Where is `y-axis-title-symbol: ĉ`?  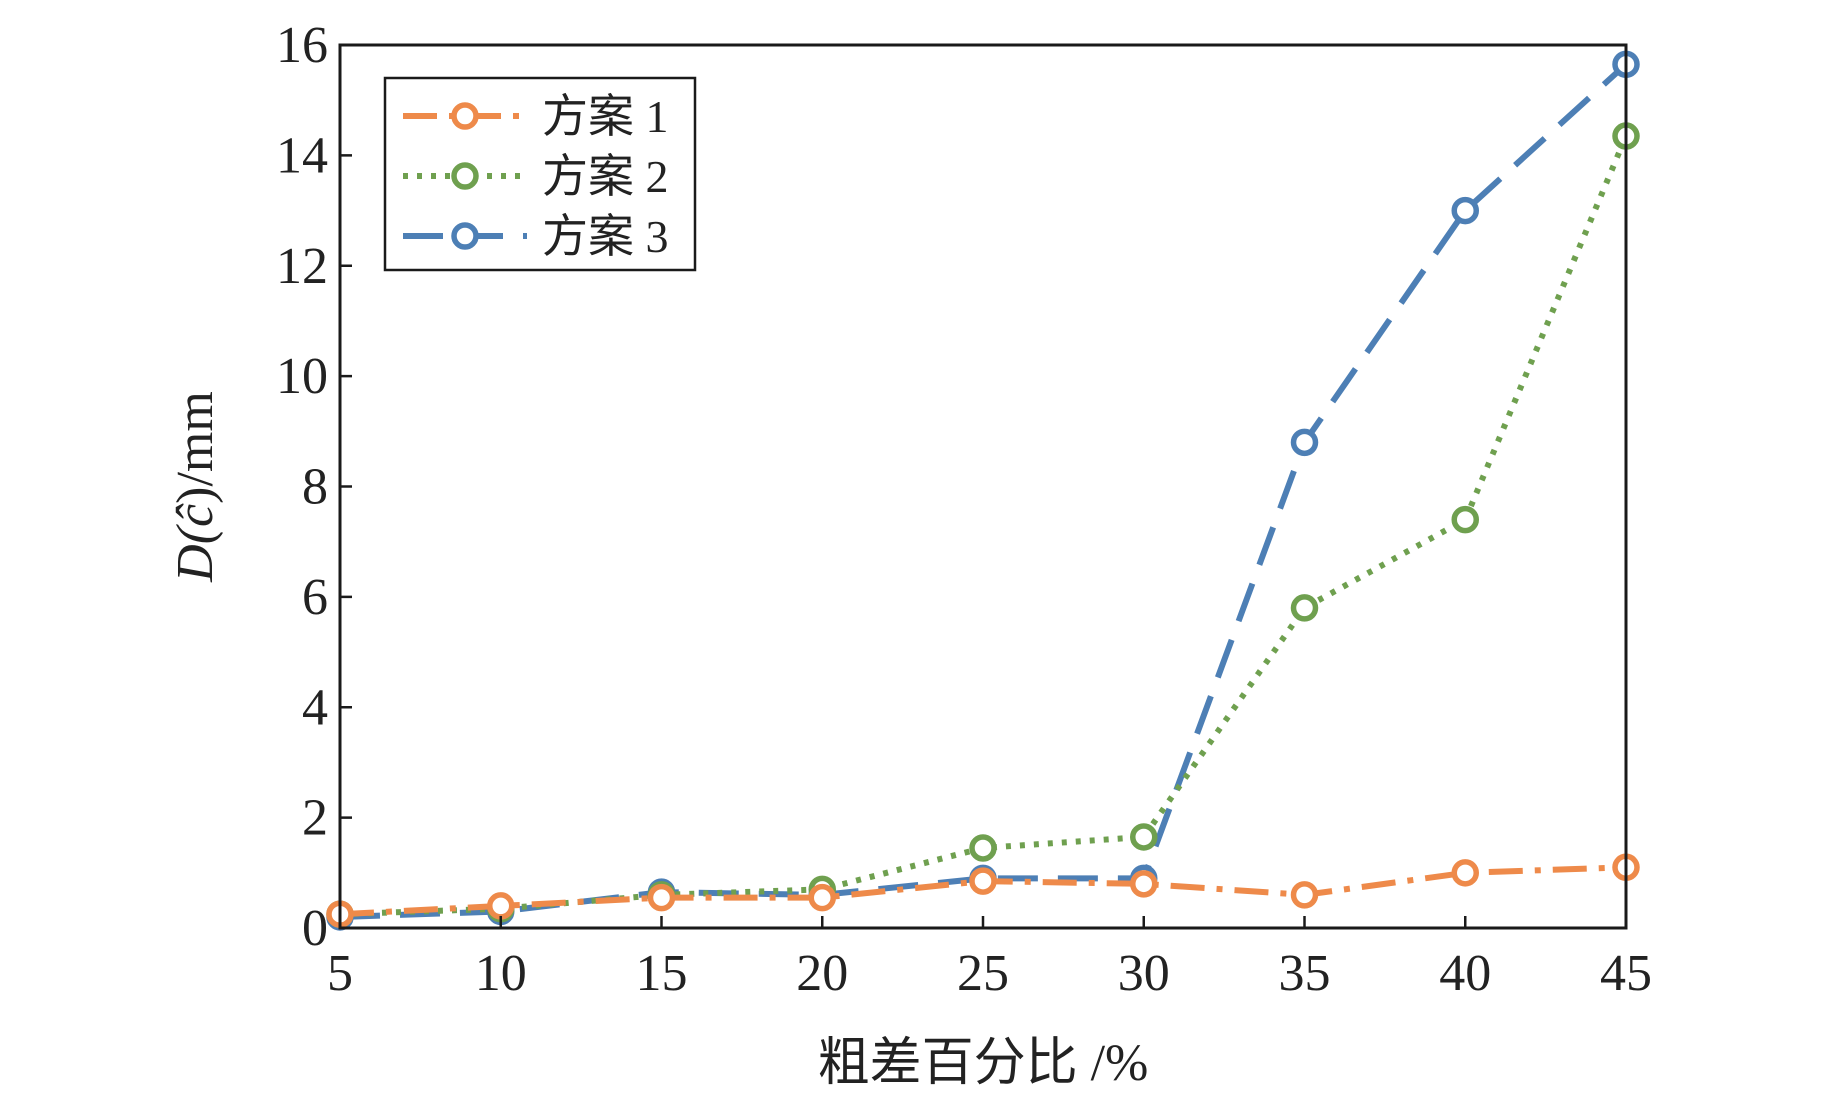
y-axis-title-symbol: ĉ is located at coordinates (195, 515).